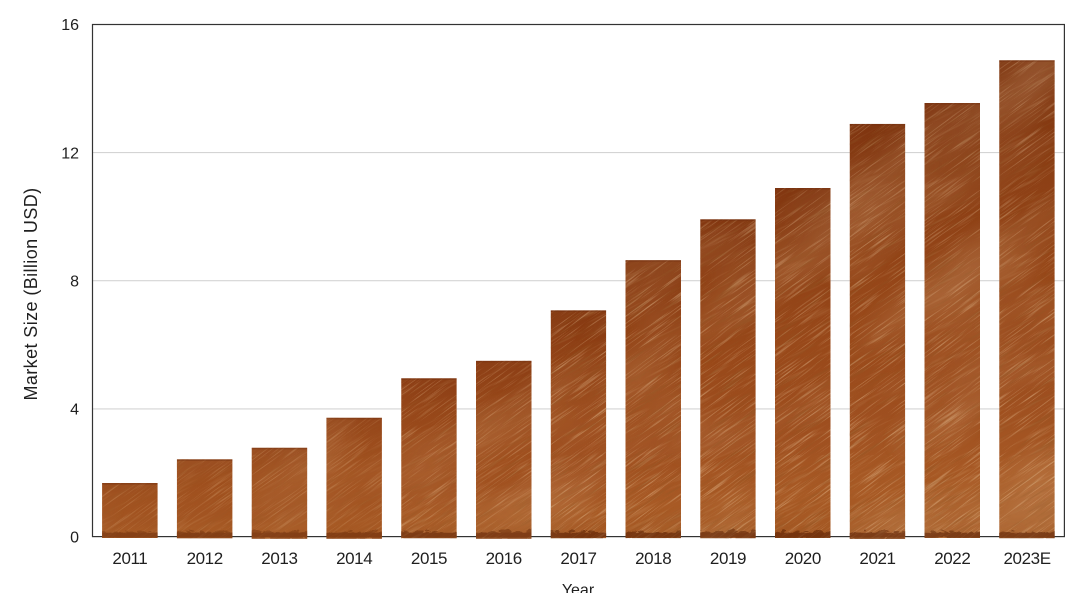 The width and height of the screenshot is (1080, 593). I want to click on svg-text: 2017, so click(578, 558).